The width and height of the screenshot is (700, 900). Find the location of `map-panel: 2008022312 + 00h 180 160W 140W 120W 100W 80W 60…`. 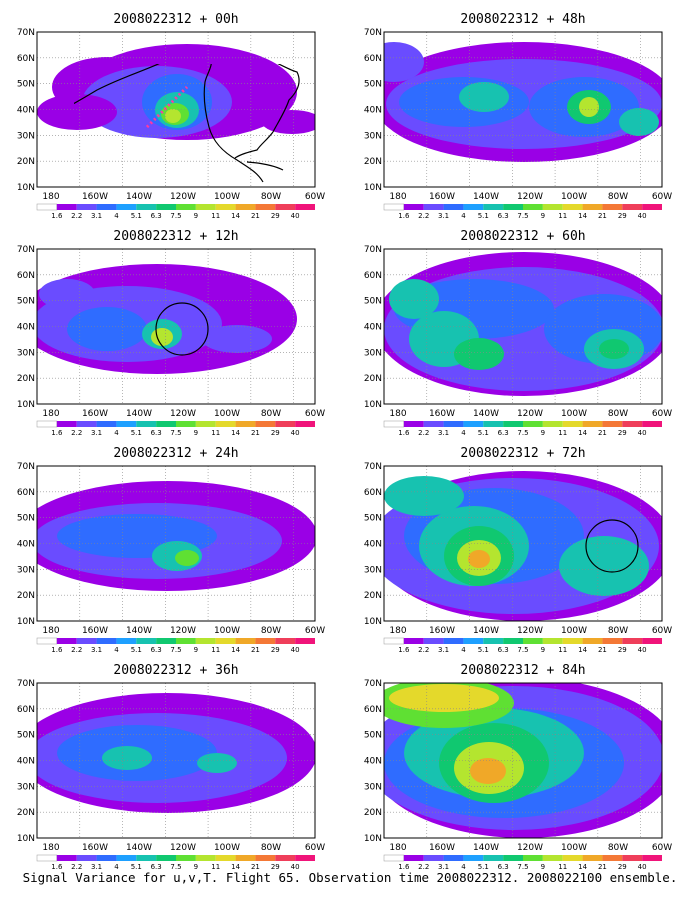

map-panel: 2008022312 + 00h 180 160W 140W 120W 100W 80W 60… is located at coordinates (171, 116).